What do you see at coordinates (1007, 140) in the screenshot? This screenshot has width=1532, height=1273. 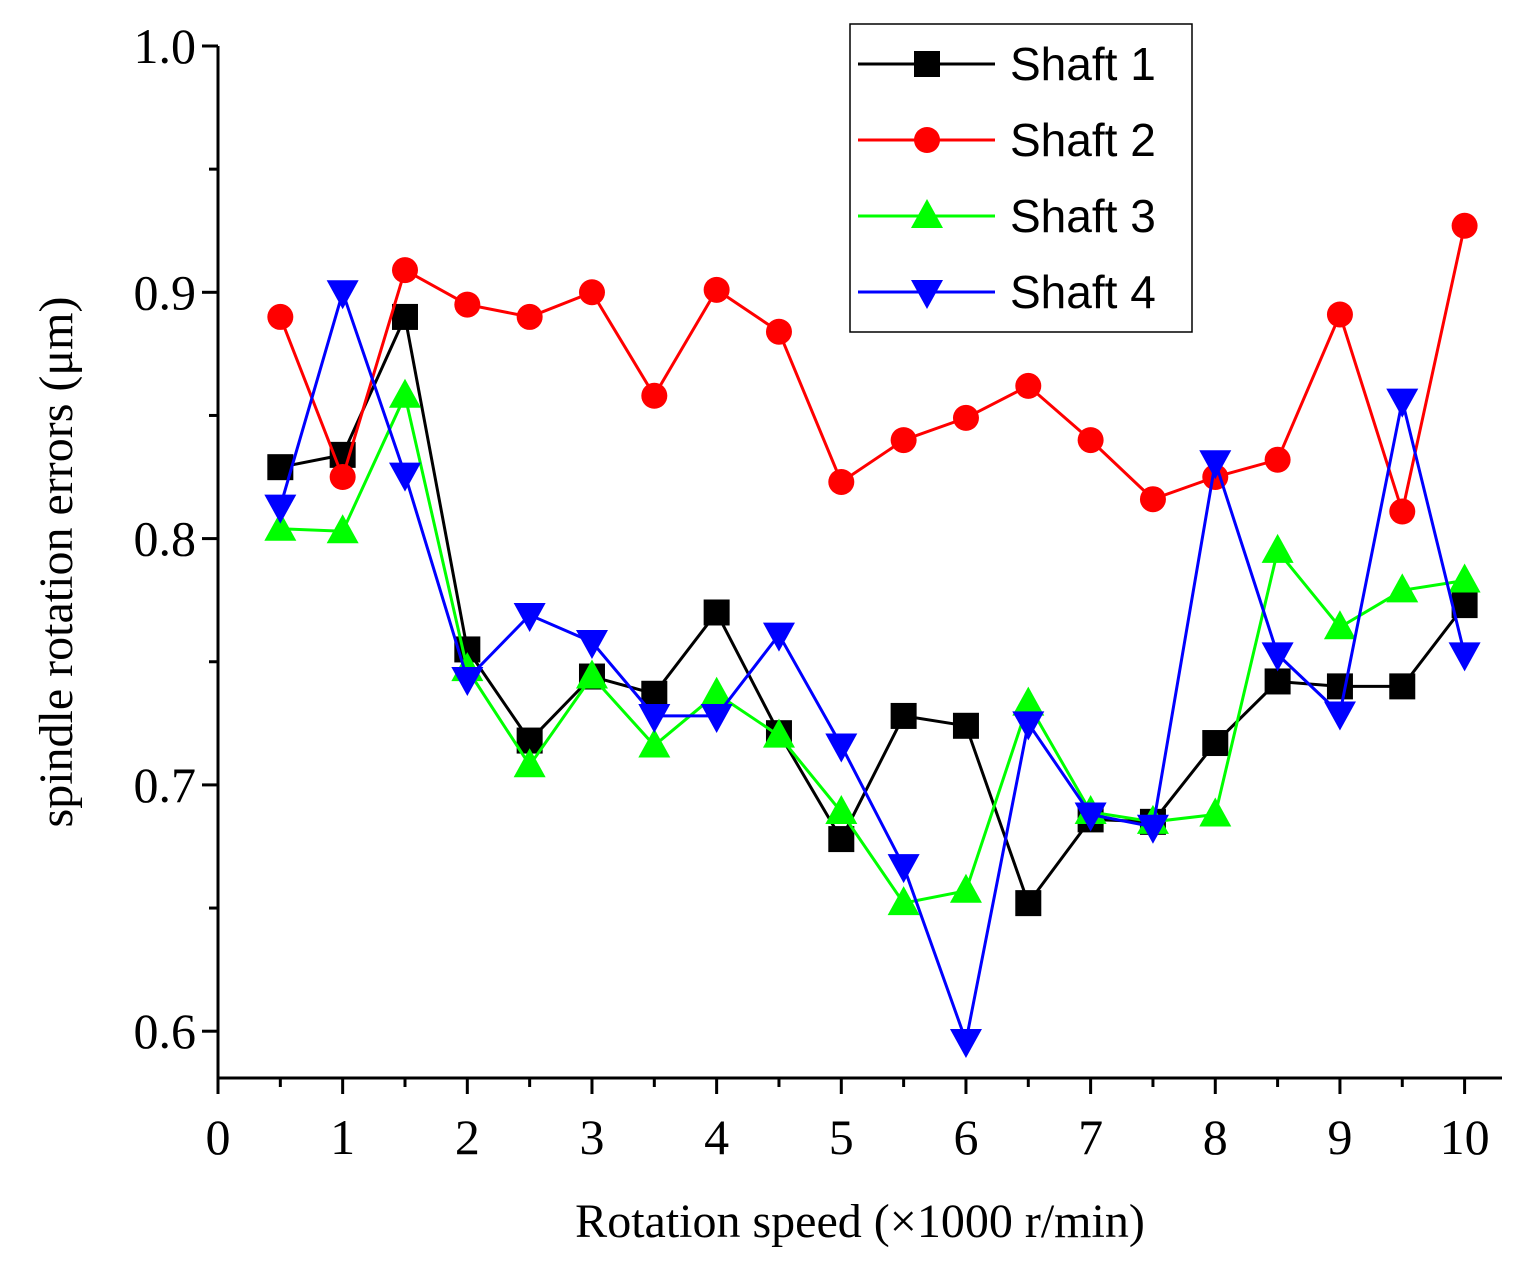 I see `legend-item-shaft-2: Shaft 2` at bounding box center [1007, 140].